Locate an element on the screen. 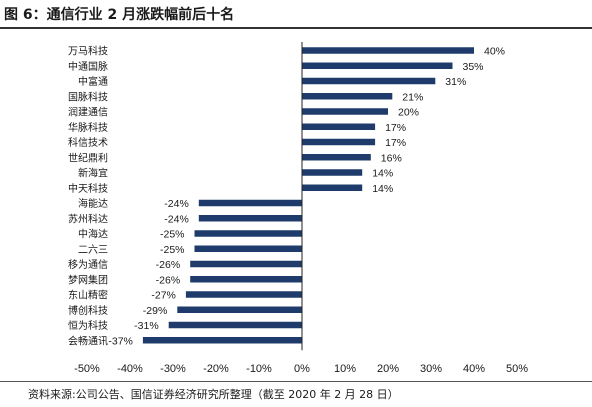 The image size is (592, 407). category-label-16: 梦网集团 is located at coordinates (88, 279).